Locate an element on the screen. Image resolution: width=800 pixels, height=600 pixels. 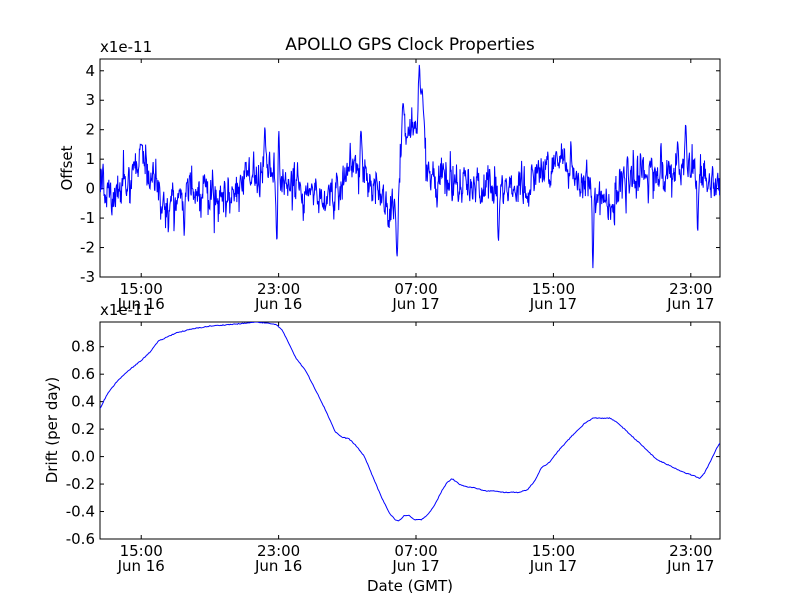
offset-y-axis-label: Offset is located at coordinates (67, 167).